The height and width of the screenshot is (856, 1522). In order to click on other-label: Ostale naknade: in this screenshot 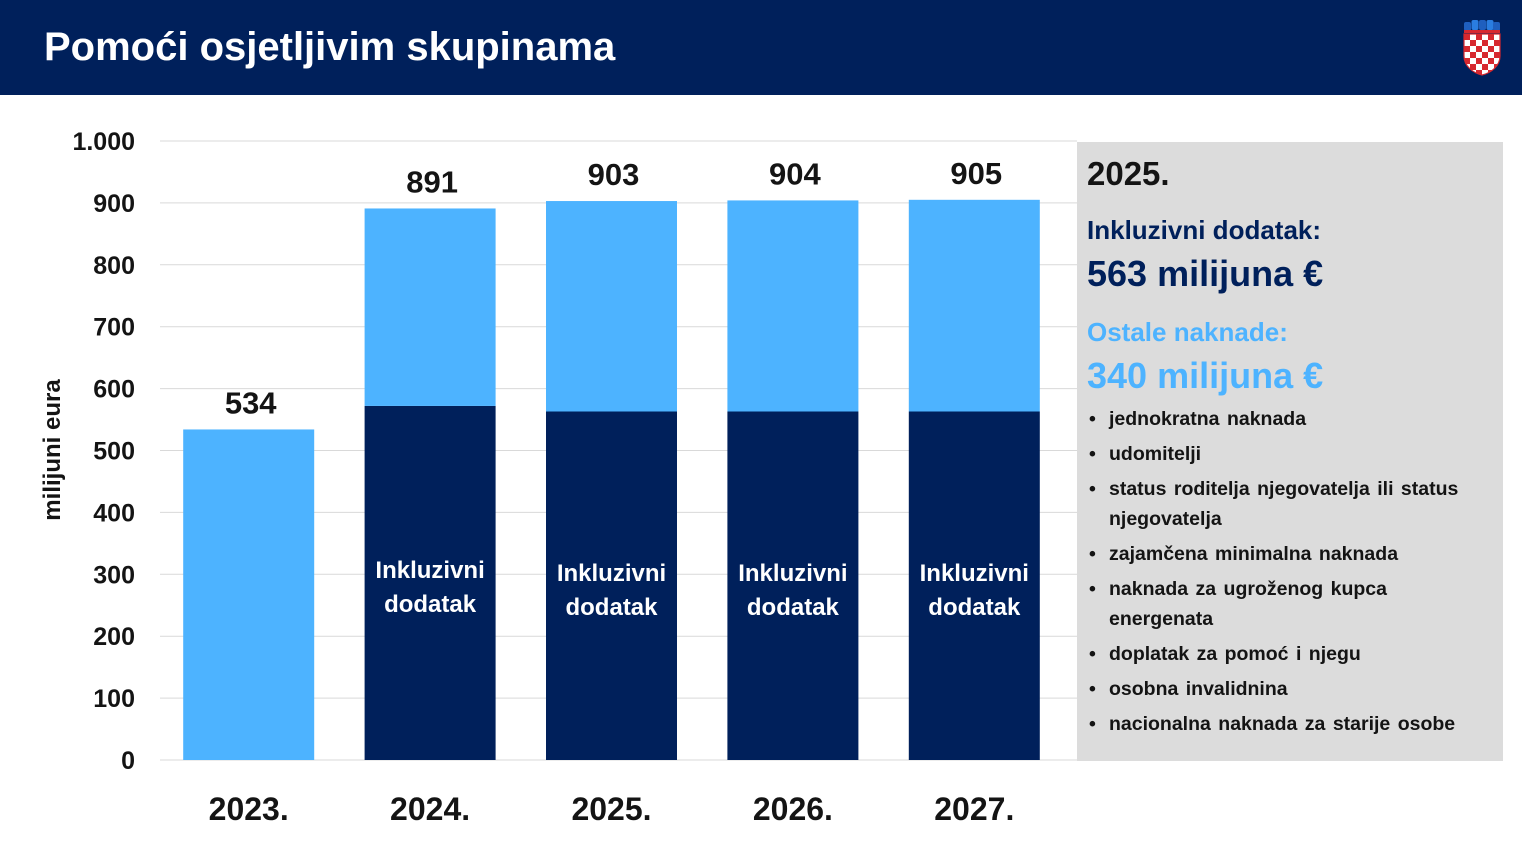, I will do `click(1187, 332)`.